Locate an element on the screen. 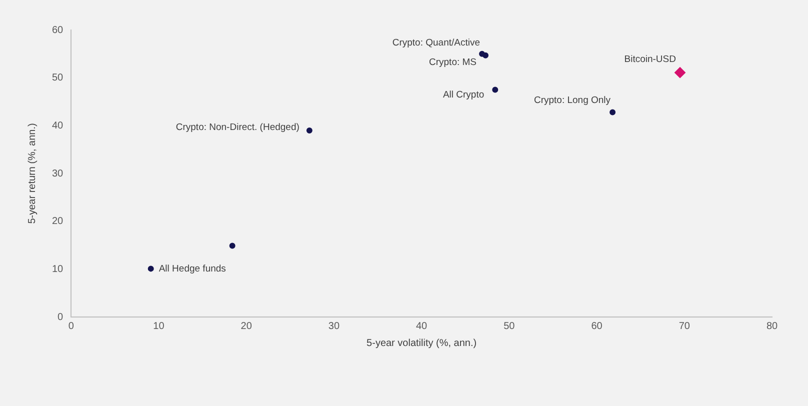 This screenshot has height=406, width=808. y-tick-label: 0 is located at coordinates (61, 317).